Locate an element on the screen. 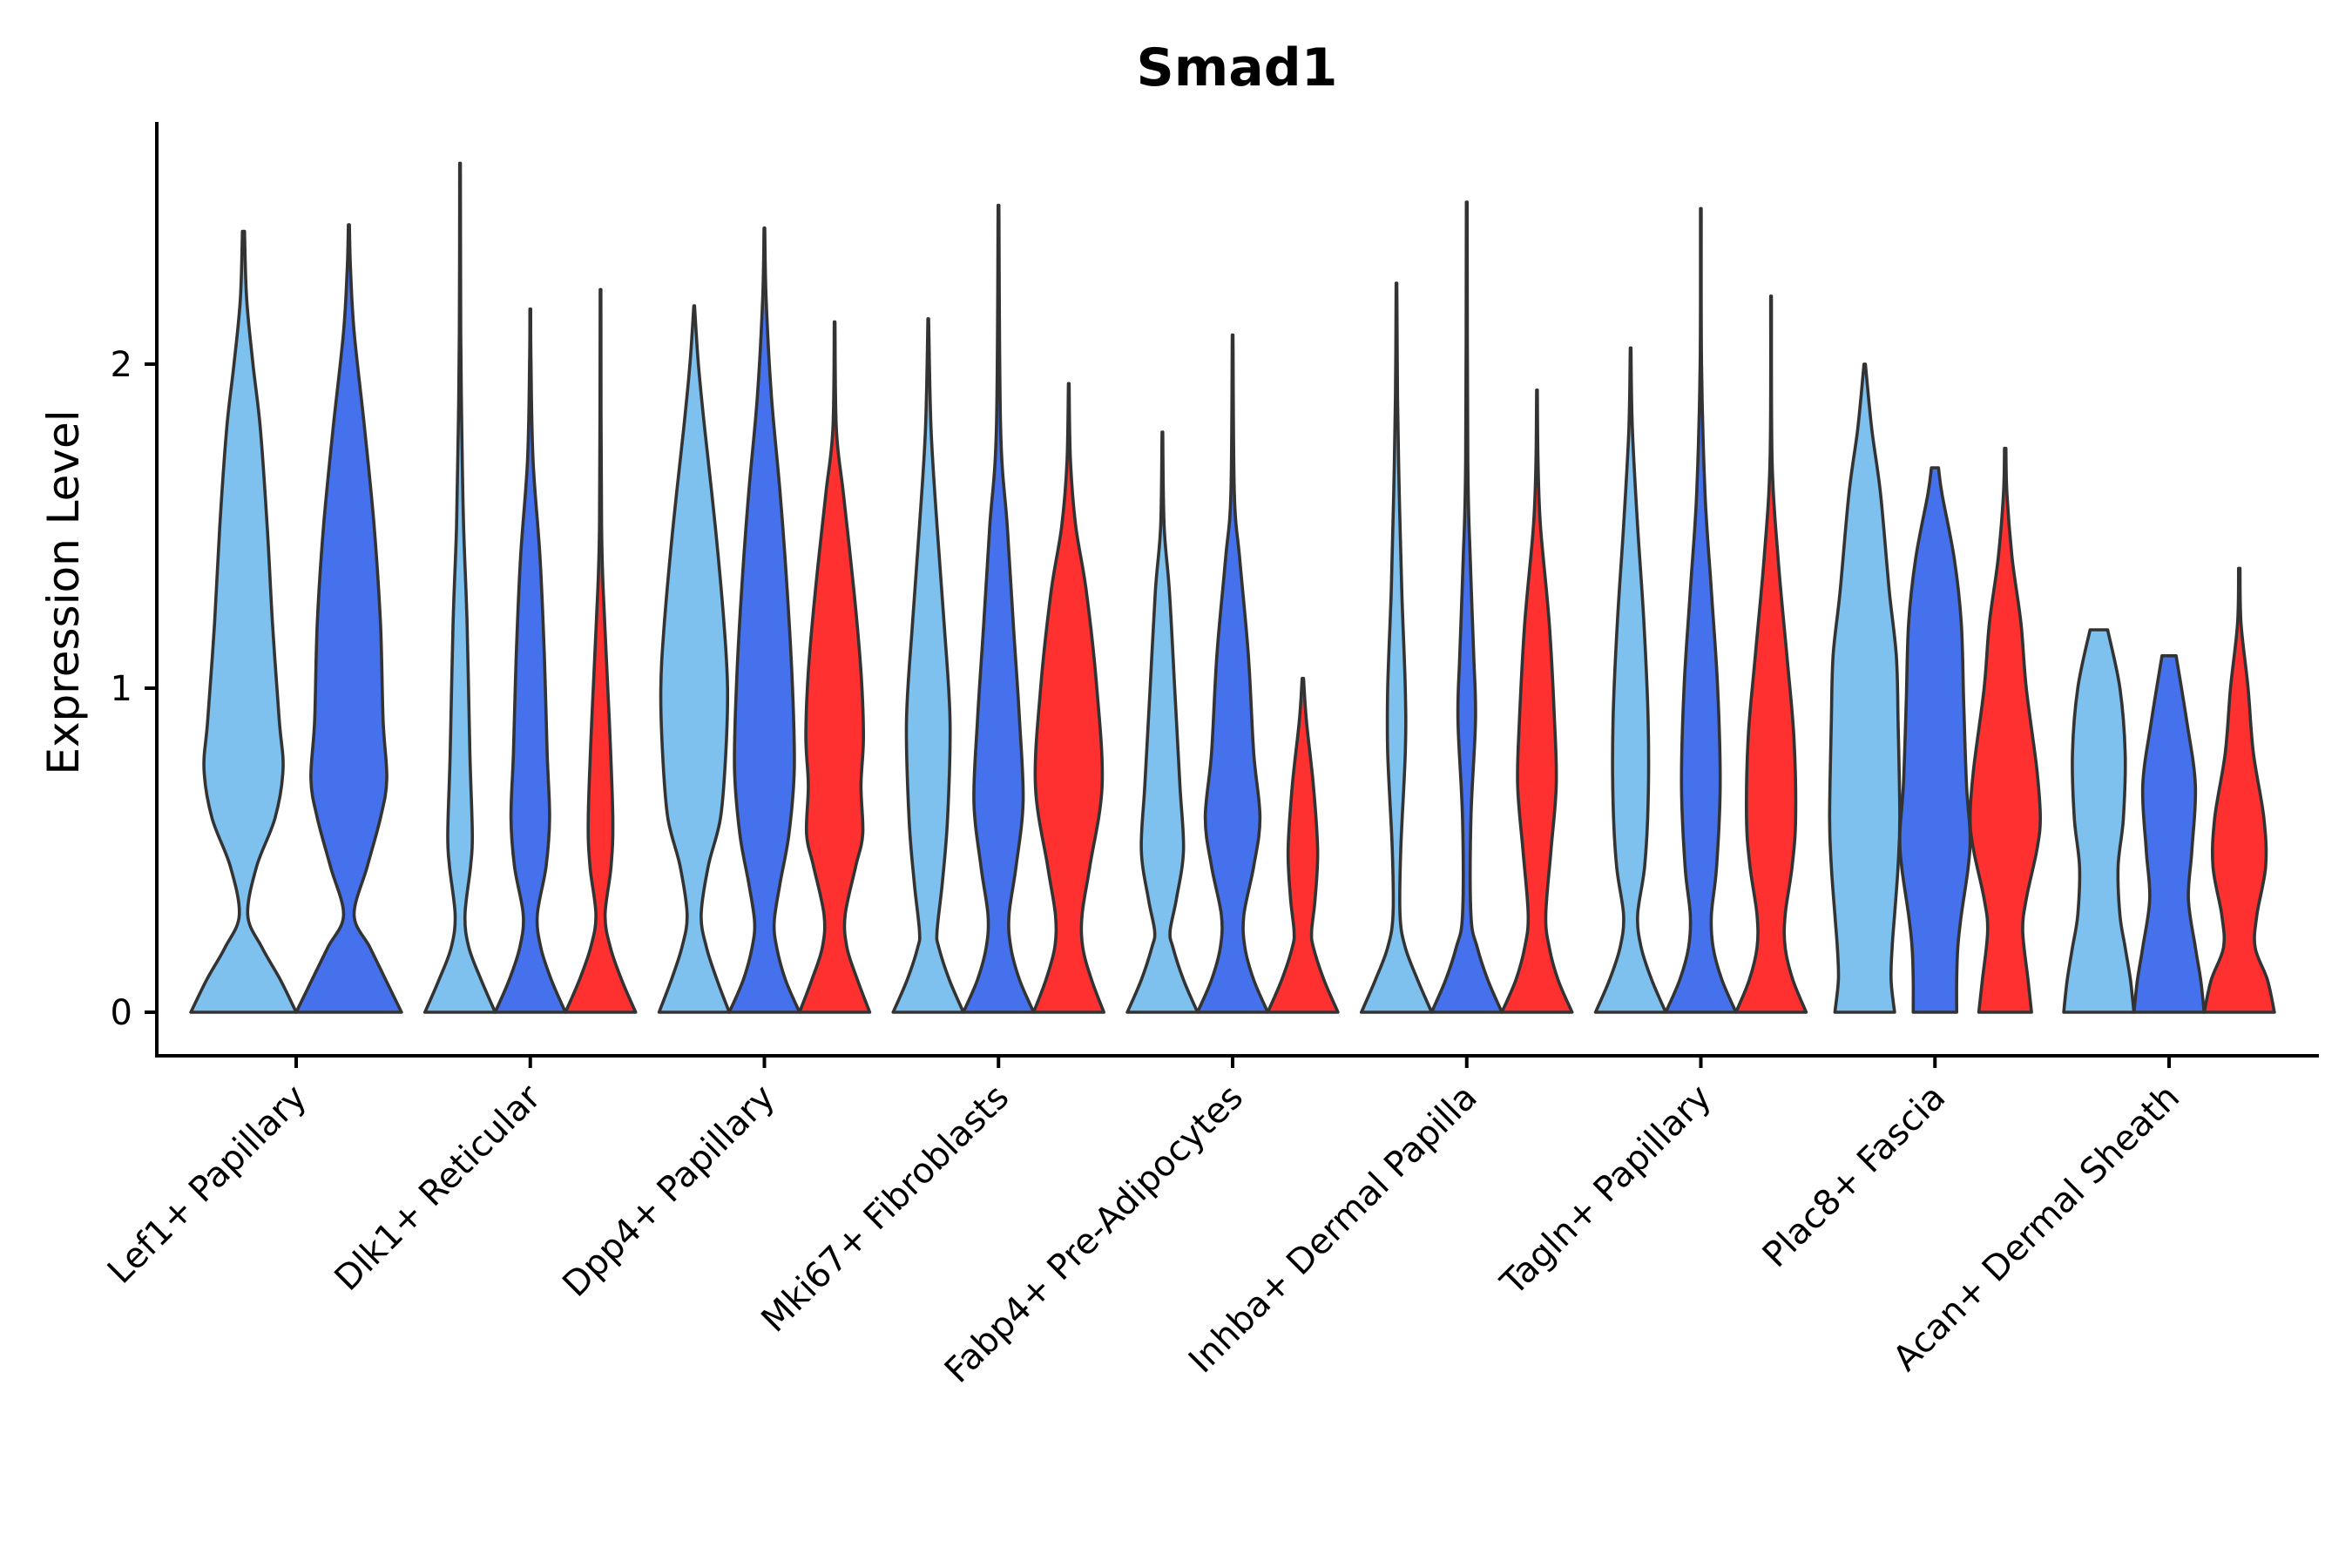 Image resolution: width=2352 pixels, height=1568 pixels. x-tick-label: Dlk1+ Reticular is located at coordinates (439, 1188).